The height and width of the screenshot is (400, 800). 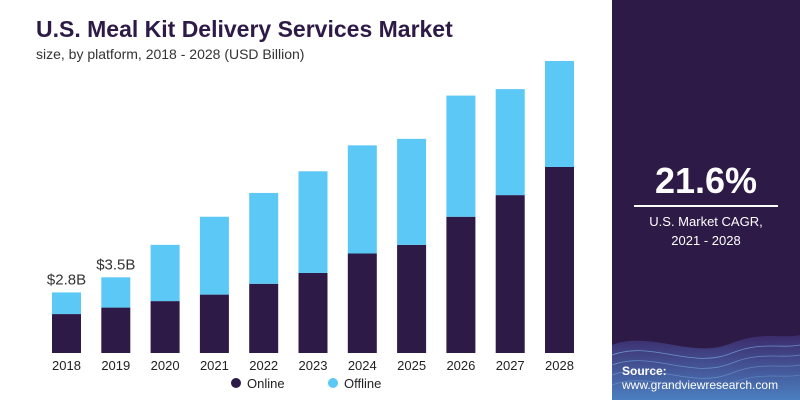 I want to click on cagr-label-line2: 2021 - 2028, so click(x=706, y=240).